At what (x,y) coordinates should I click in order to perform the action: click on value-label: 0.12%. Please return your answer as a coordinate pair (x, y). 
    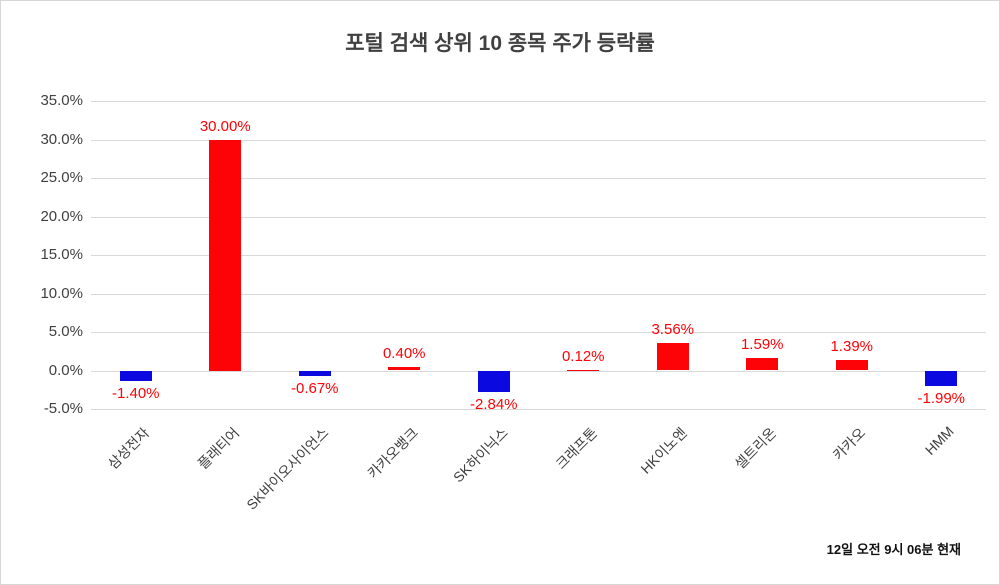
    Looking at the image, I should click on (583, 356).